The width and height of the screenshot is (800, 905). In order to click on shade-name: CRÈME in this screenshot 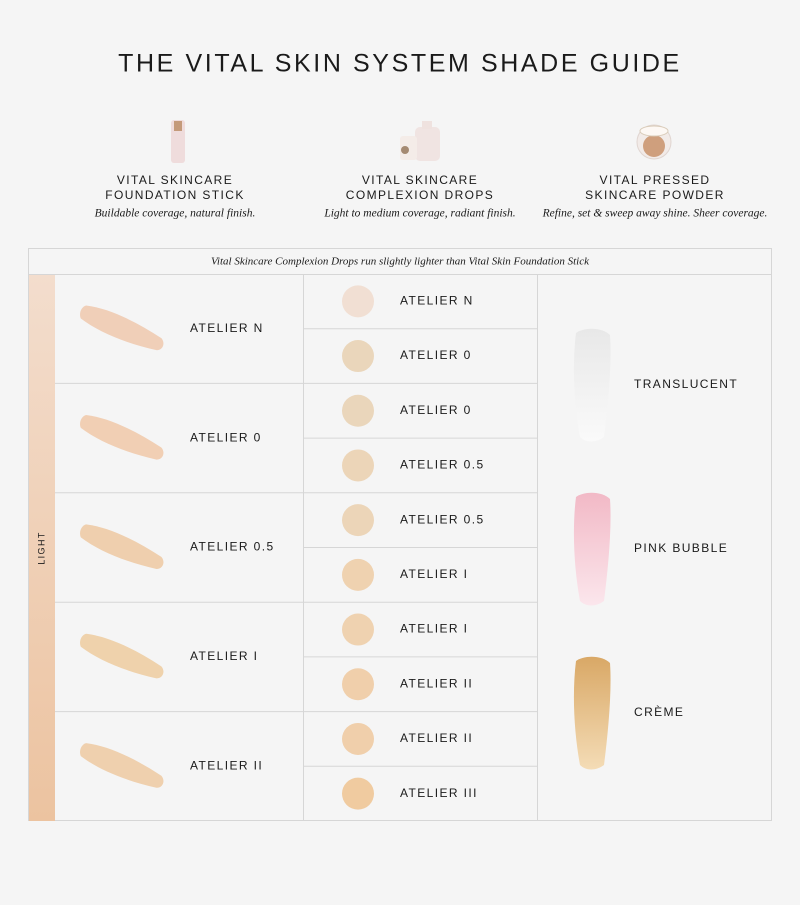, I will do `click(659, 711)`.